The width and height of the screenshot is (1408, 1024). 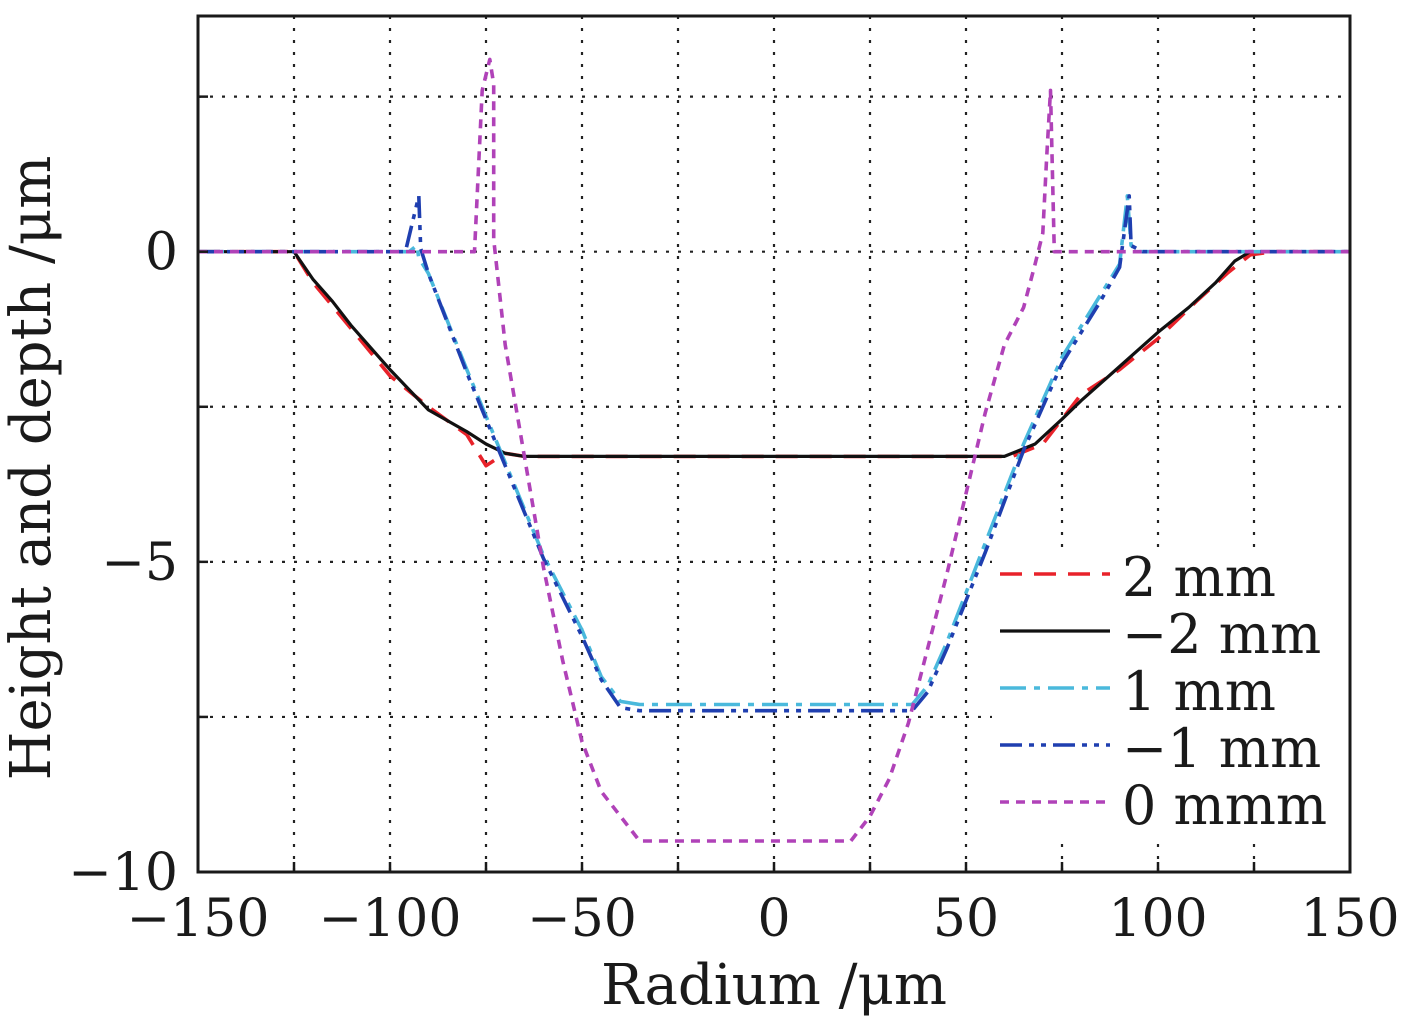 What do you see at coordinates (774, 985) in the screenshot?
I see `x-axis-label: Radium /μm` at bounding box center [774, 985].